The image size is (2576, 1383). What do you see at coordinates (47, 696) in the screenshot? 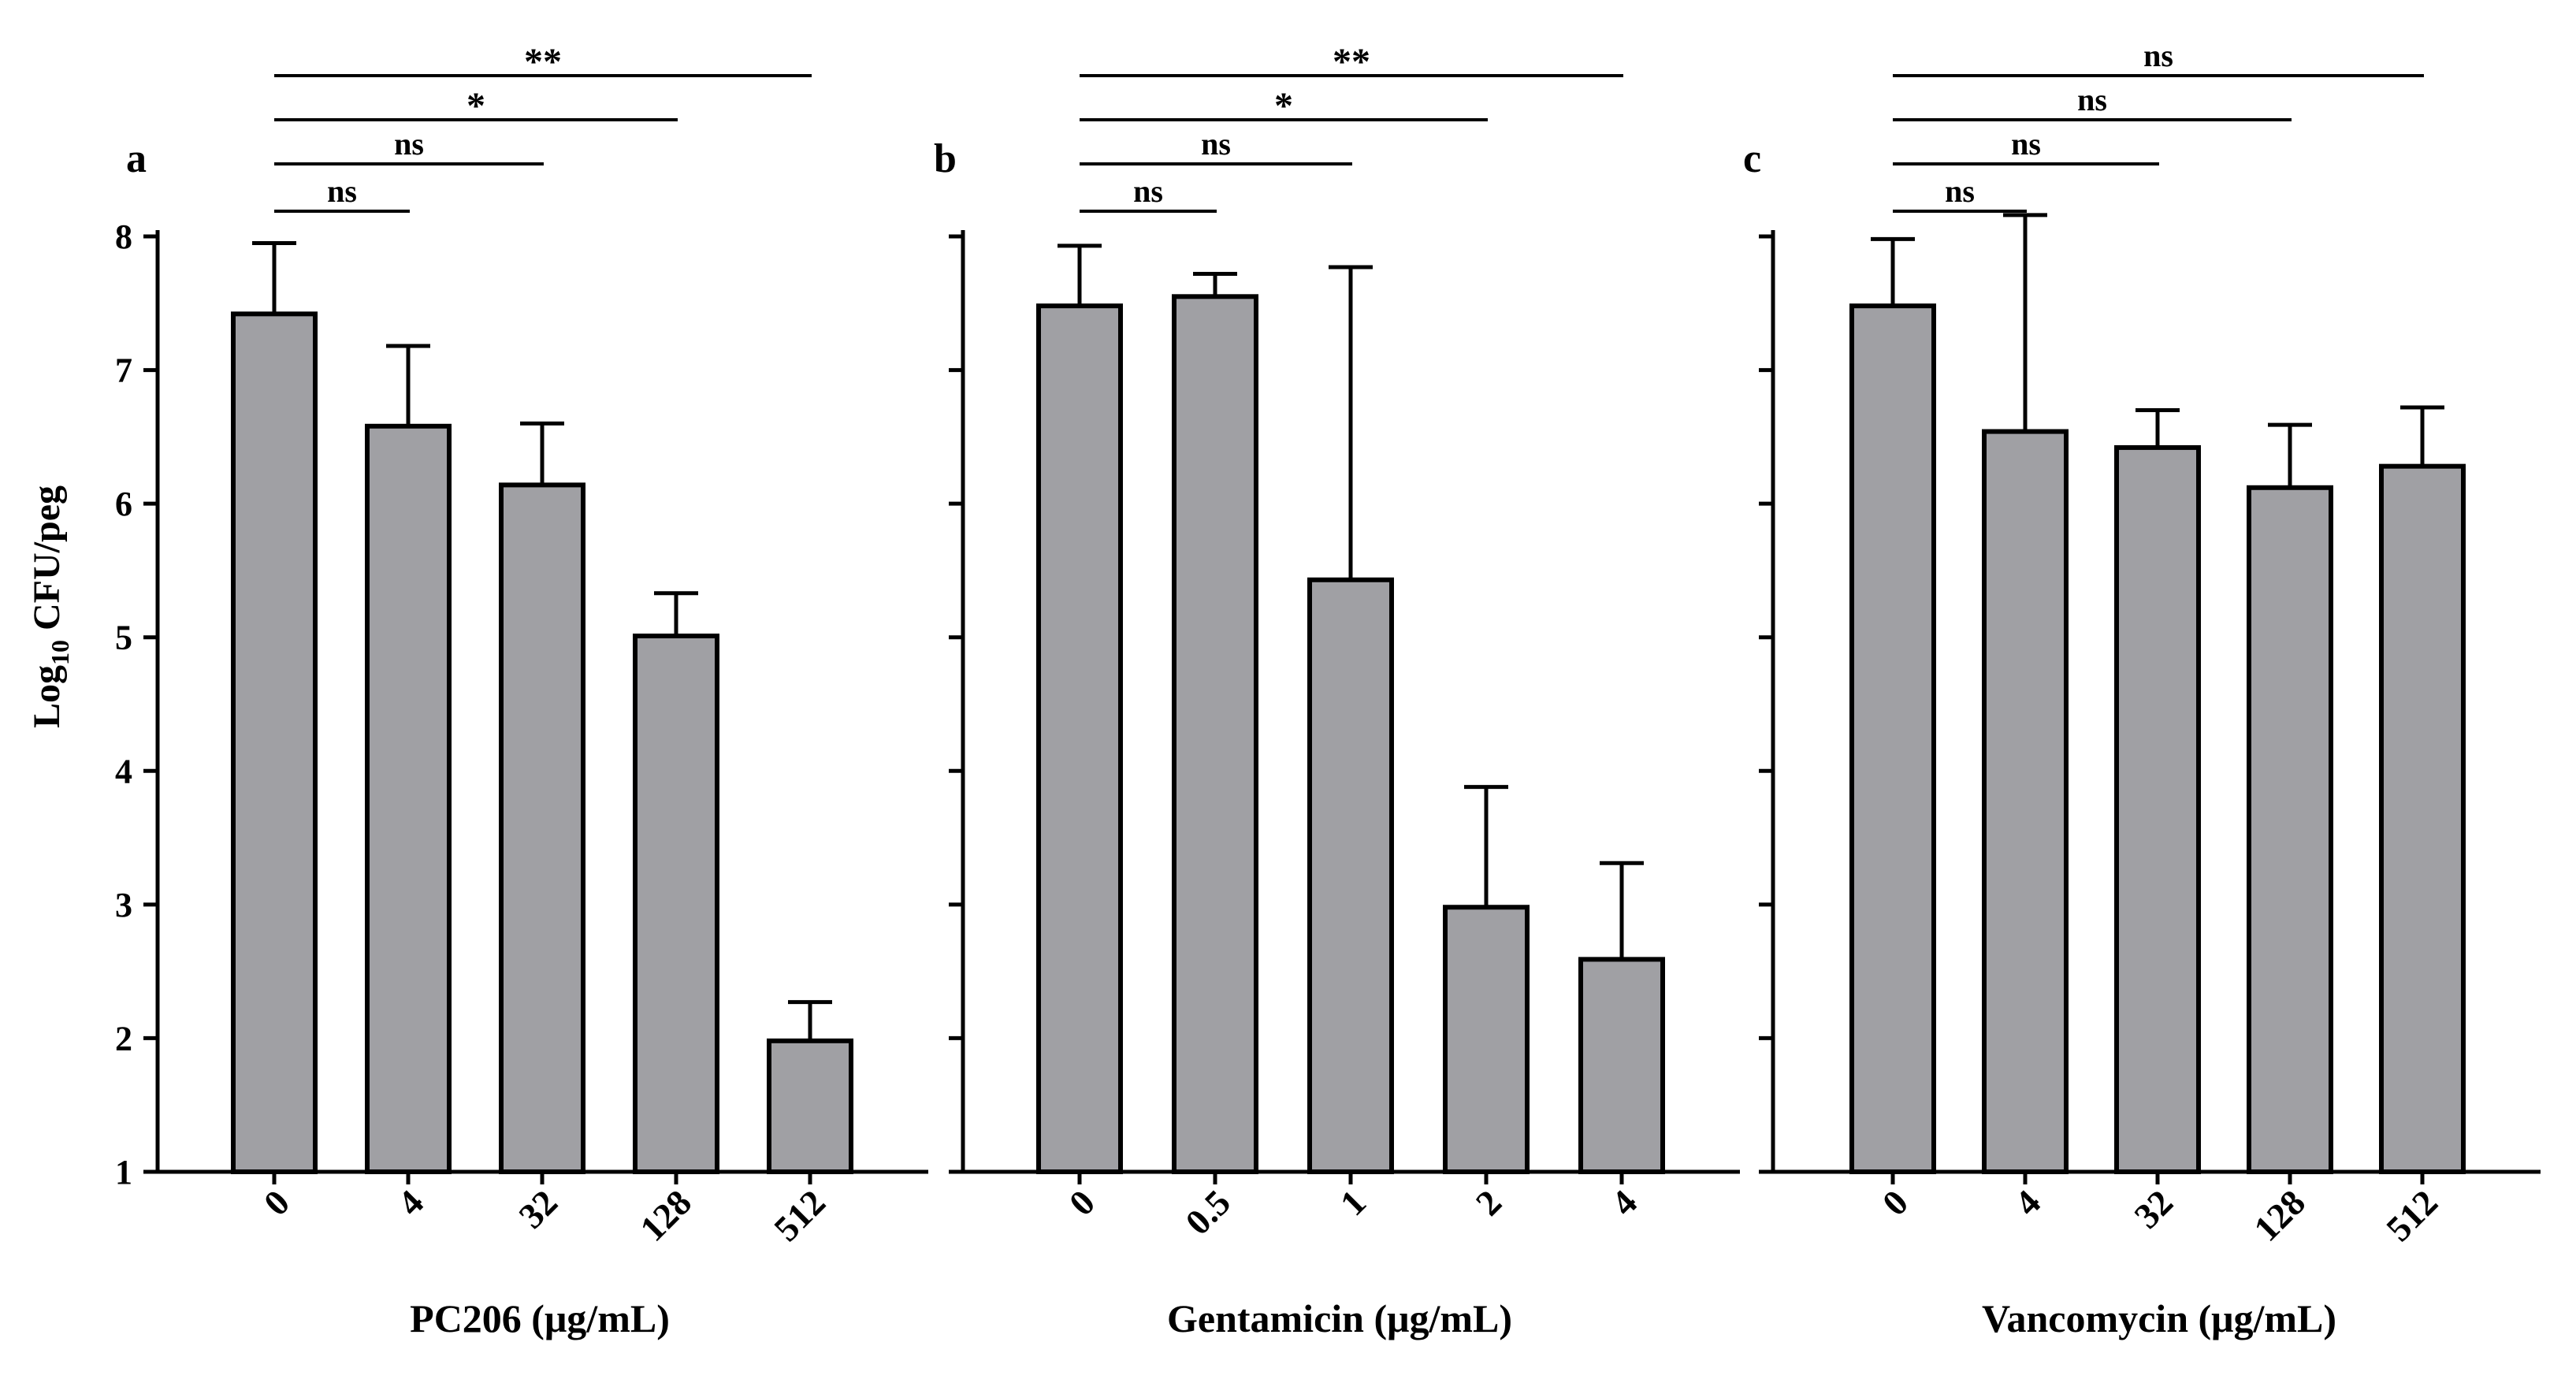
I see `y-axis-title-main: Log` at bounding box center [47, 696].